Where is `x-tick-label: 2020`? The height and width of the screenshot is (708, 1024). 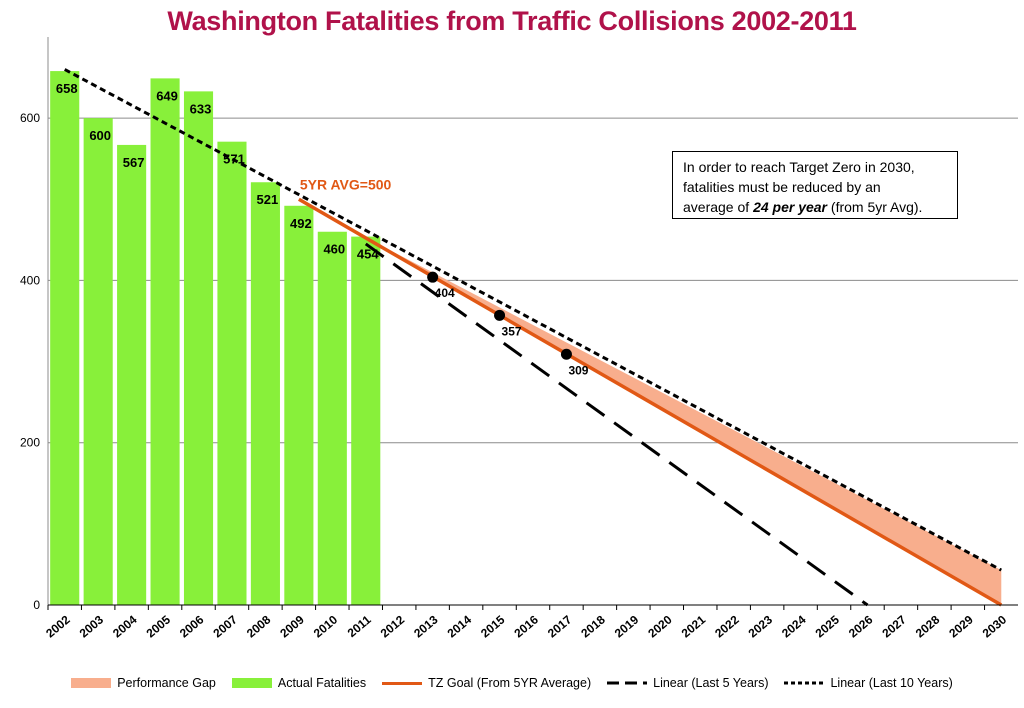 x-tick-label: 2020 is located at coordinates (660, 626).